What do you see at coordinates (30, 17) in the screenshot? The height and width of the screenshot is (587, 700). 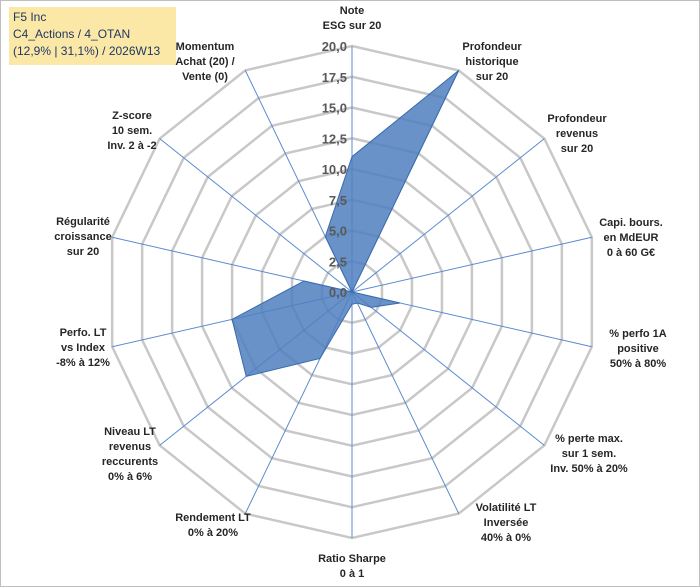 I see `title-company: F5 Inc` at bounding box center [30, 17].